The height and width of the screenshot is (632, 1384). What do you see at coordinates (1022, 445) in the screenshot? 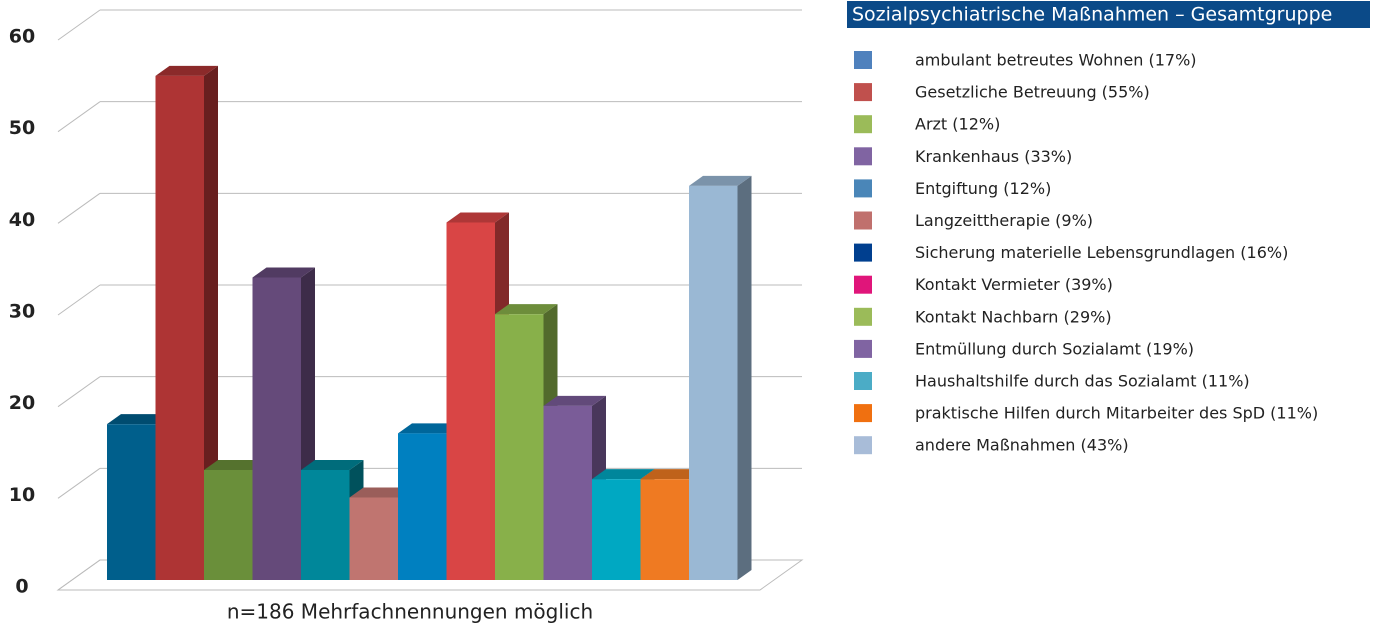
I see `legend-label: andere Maßnahmen (43%)` at bounding box center [1022, 445].